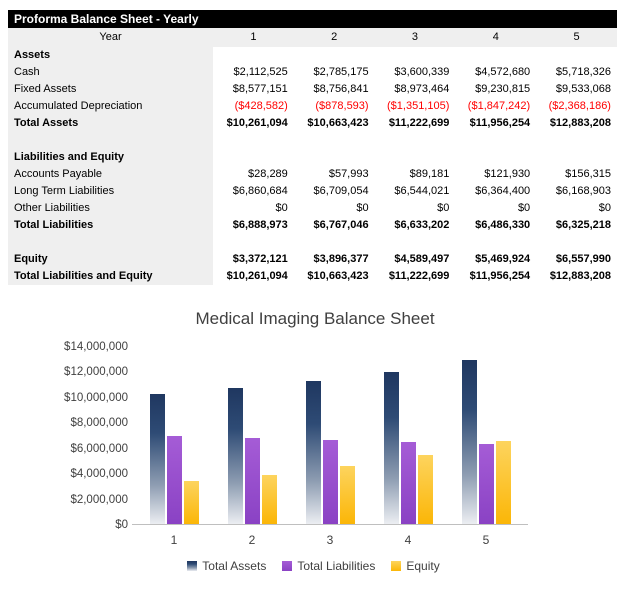  What do you see at coordinates (503, 259) in the screenshot?
I see `cell-value: $5,469,924` at bounding box center [503, 259].